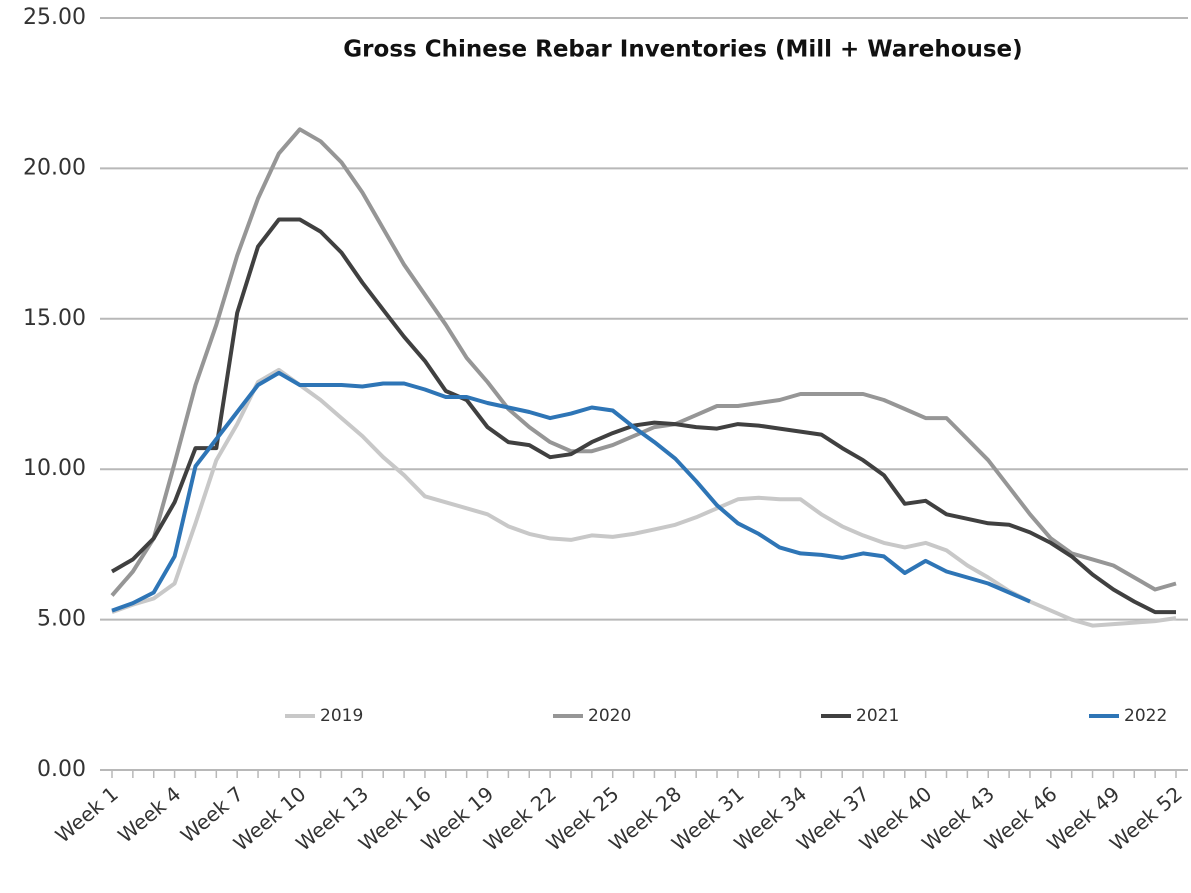 The height and width of the screenshot is (893, 1191). I want to click on legend-label: 2019, so click(341, 716).